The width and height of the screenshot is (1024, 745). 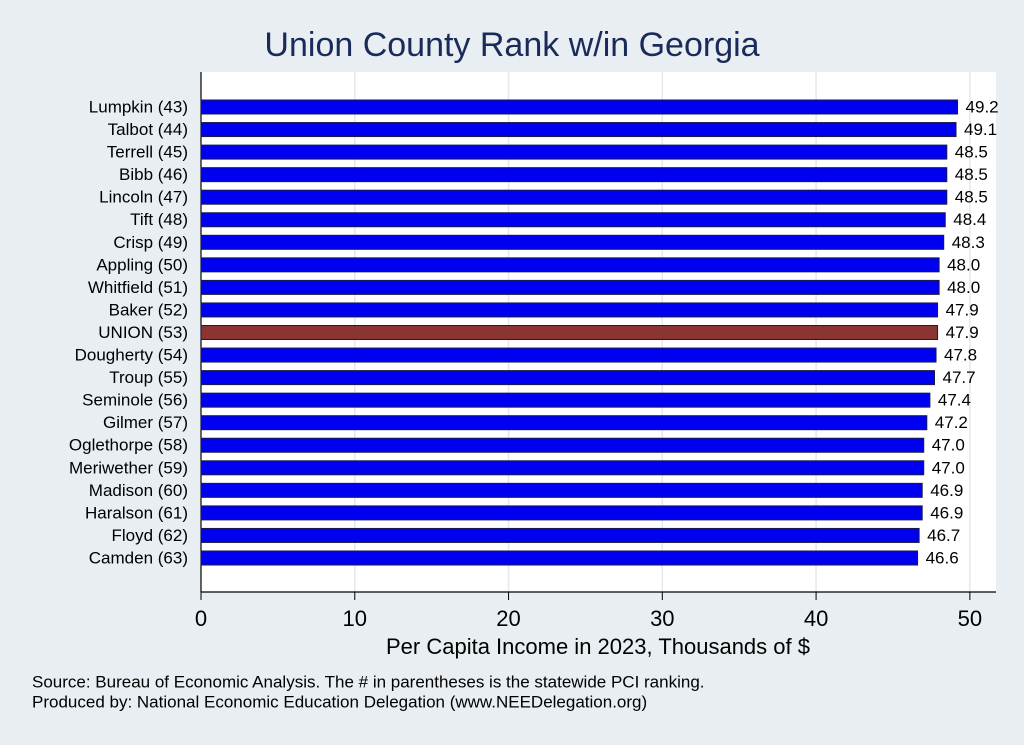 I want to click on chart-title: Union County Rank w/in Georgia, so click(x=511, y=45).